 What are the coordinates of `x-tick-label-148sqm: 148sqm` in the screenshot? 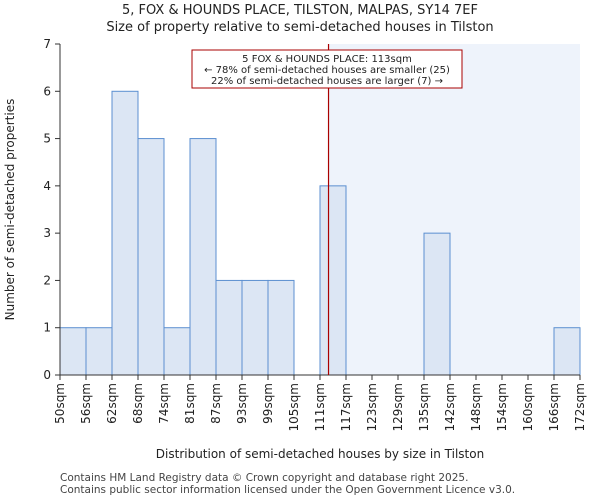 It's located at (476, 407).